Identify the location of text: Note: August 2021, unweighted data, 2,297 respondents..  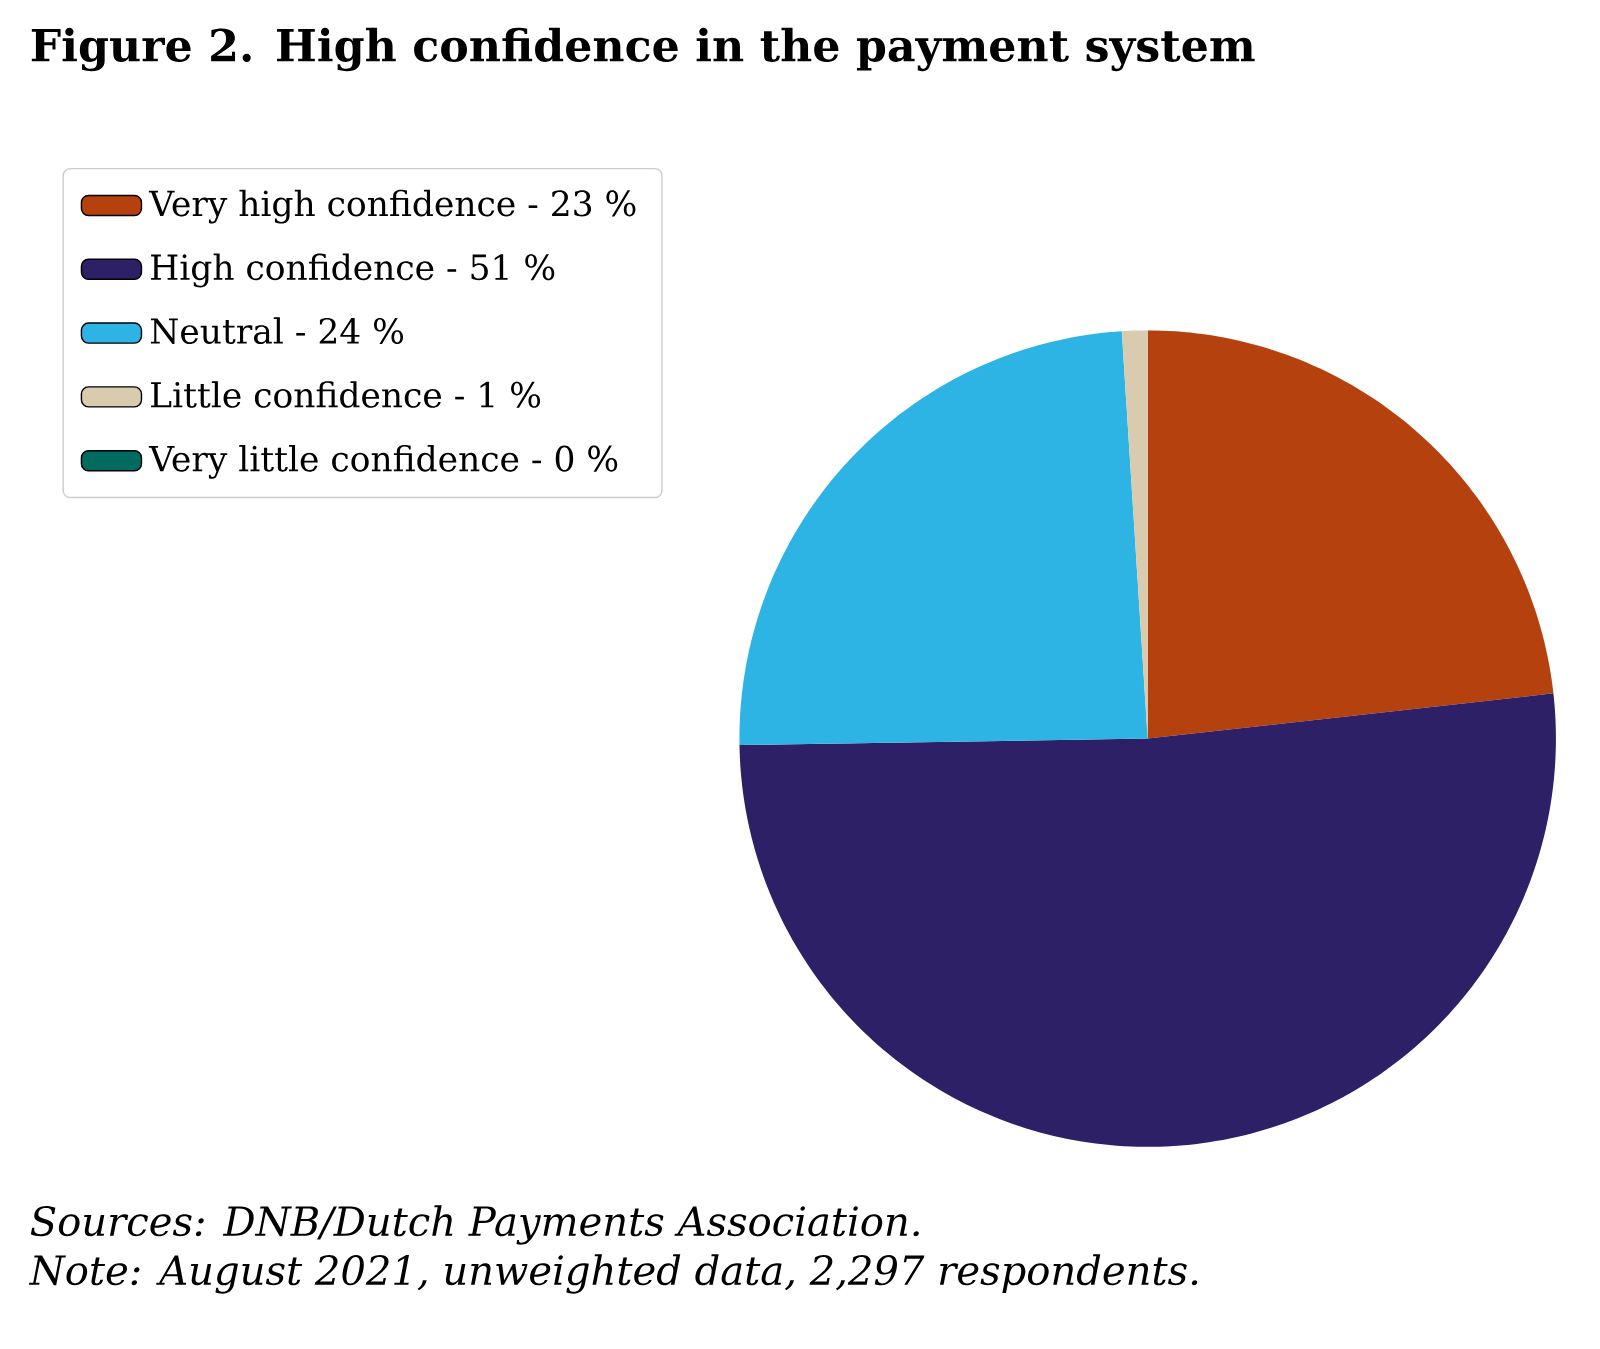
(613, 1274).